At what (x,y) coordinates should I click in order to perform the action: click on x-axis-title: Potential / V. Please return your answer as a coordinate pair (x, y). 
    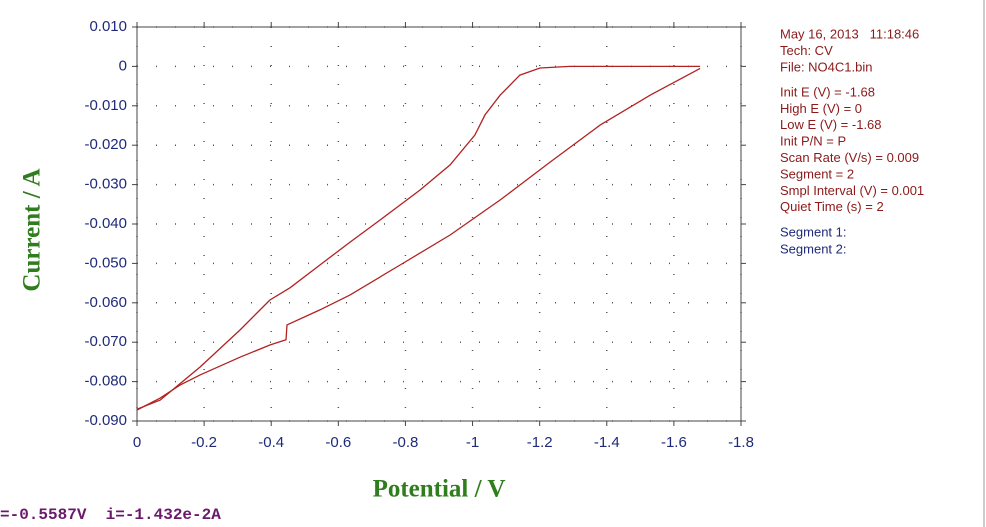
    Looking at the image, I should click on (439, 489).